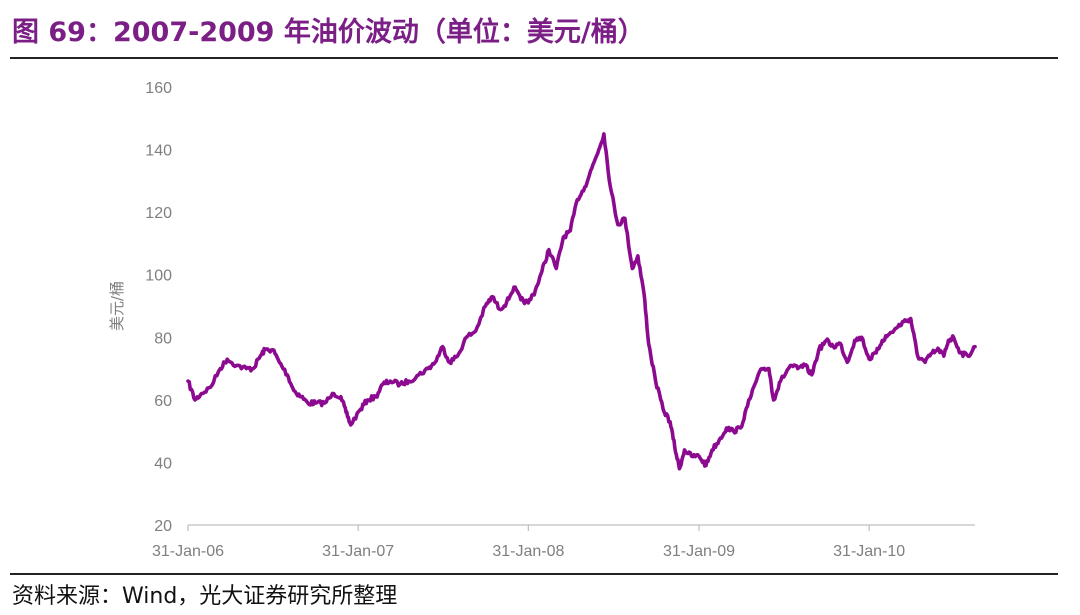 This screenshot has width=1080, height=615. What do you see at coordinates (188, 551) in the screenshot?
I see `x-tick-label: 31-Jan-06` at bounding box center [188, 551].